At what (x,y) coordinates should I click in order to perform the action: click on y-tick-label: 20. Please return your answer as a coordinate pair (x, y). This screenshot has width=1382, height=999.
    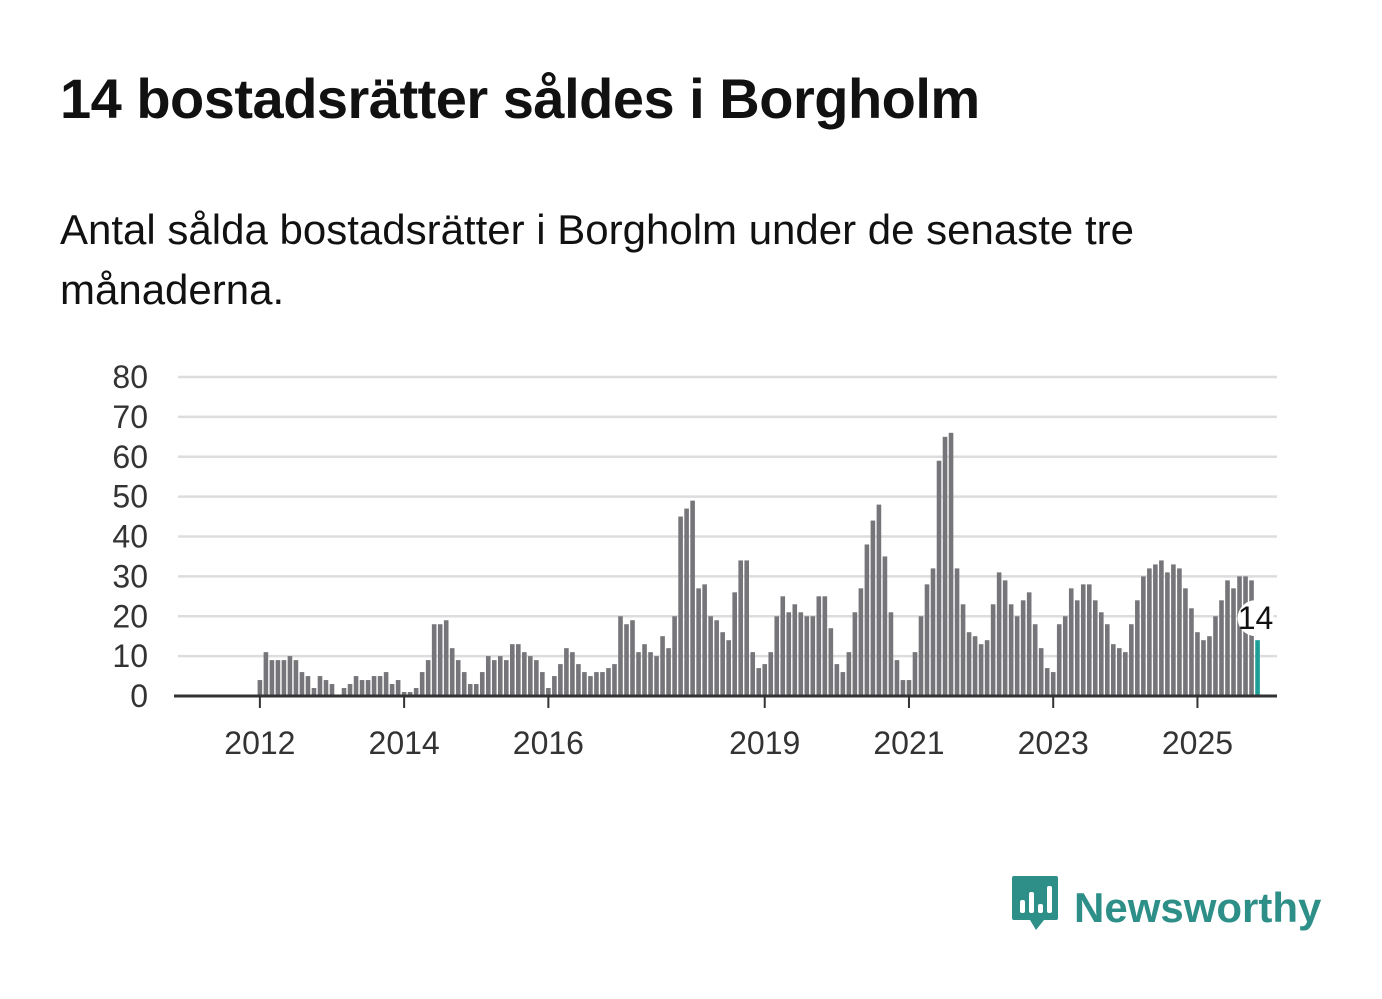
    Looking at the image, I should click on (130, 616).